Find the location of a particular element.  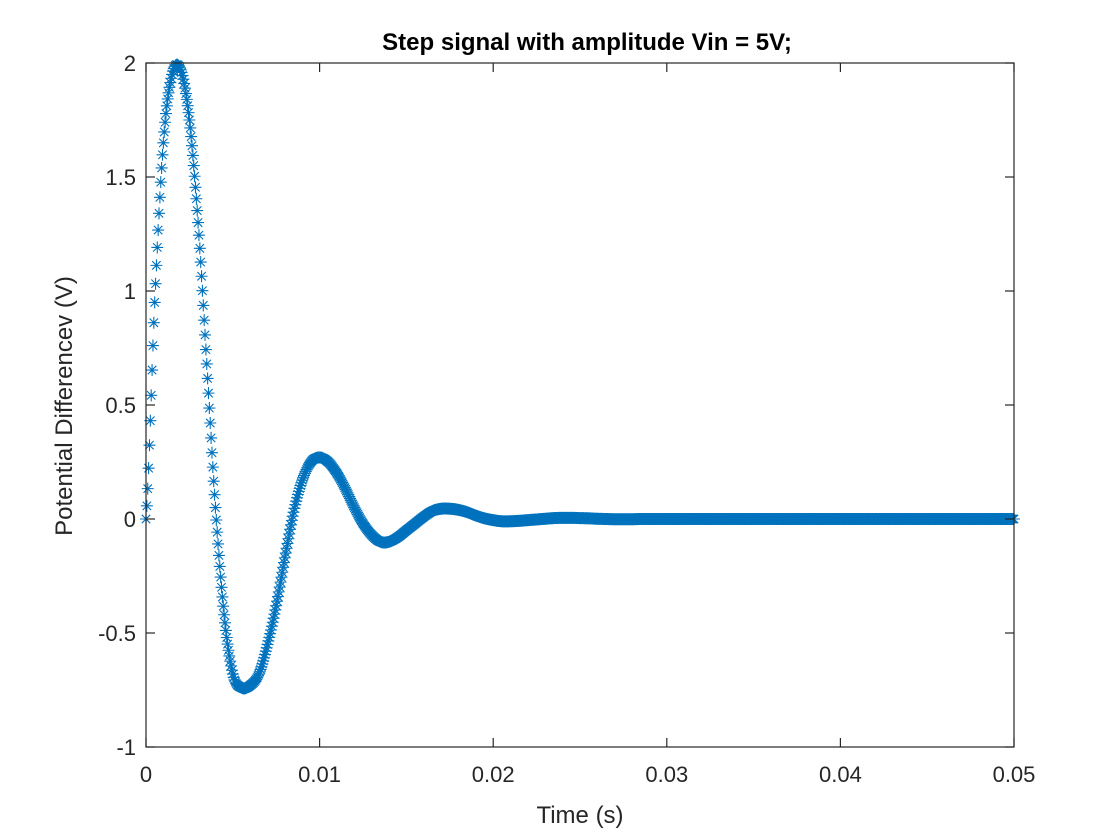

x-tick-label: 0.04 is located at coordinates (840, 774).